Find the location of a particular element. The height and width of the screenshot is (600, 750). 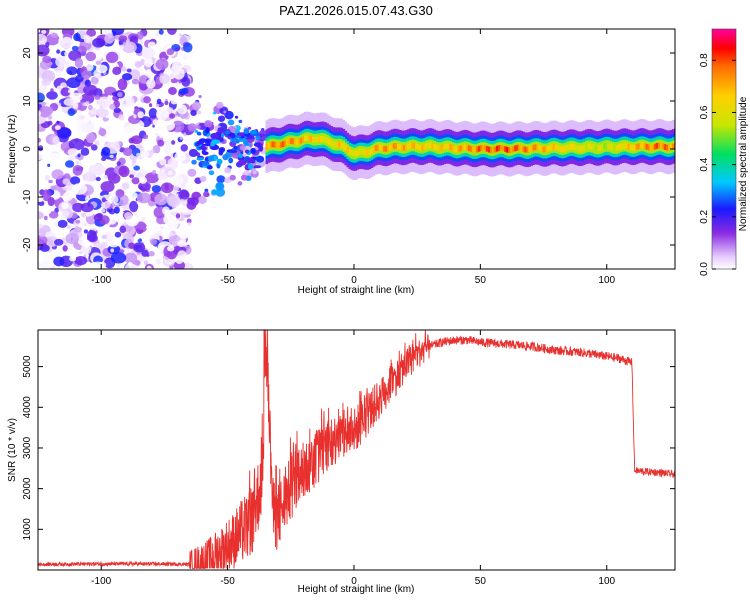

spectrogram-y-tick-label: 0 is located at coordinates (27, 149).